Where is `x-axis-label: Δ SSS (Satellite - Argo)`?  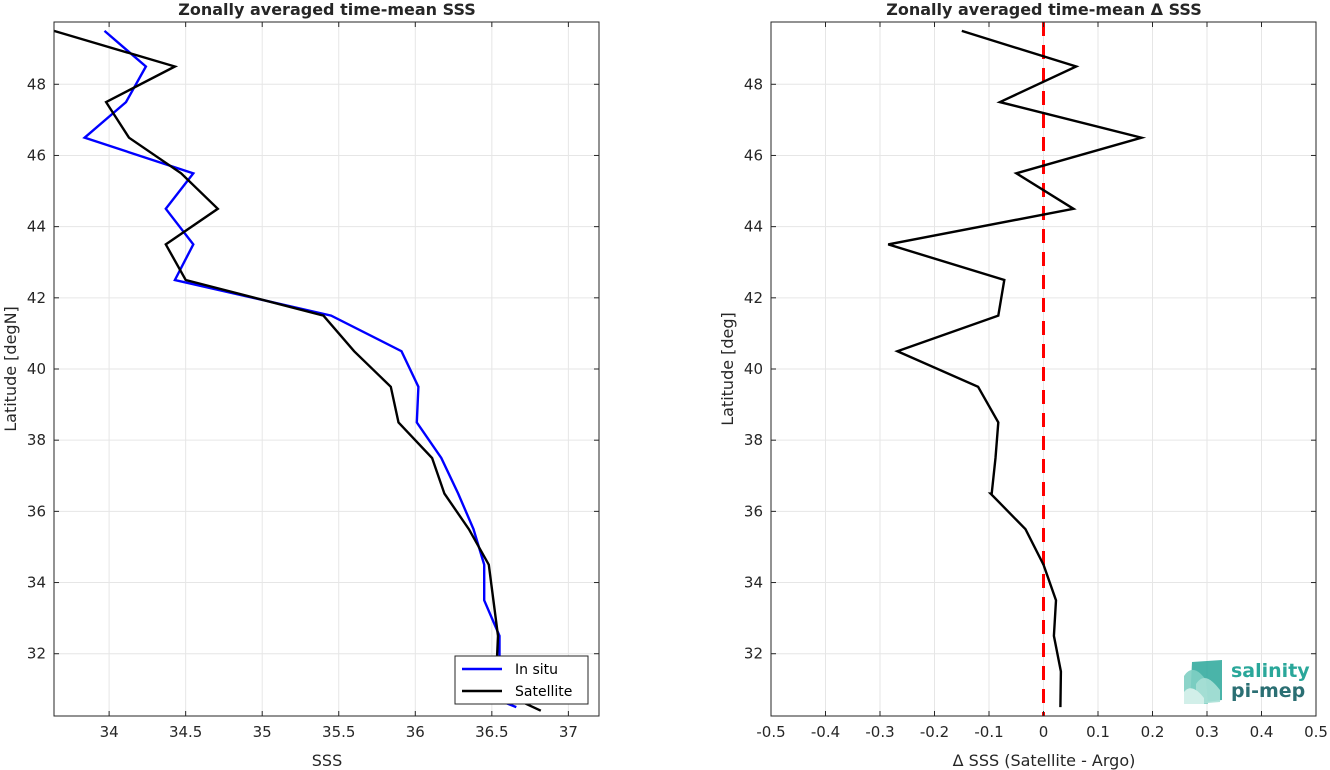 x-axis-label: Δ SSS (Satellite - Argo) is located at coordinates (1044, 760).